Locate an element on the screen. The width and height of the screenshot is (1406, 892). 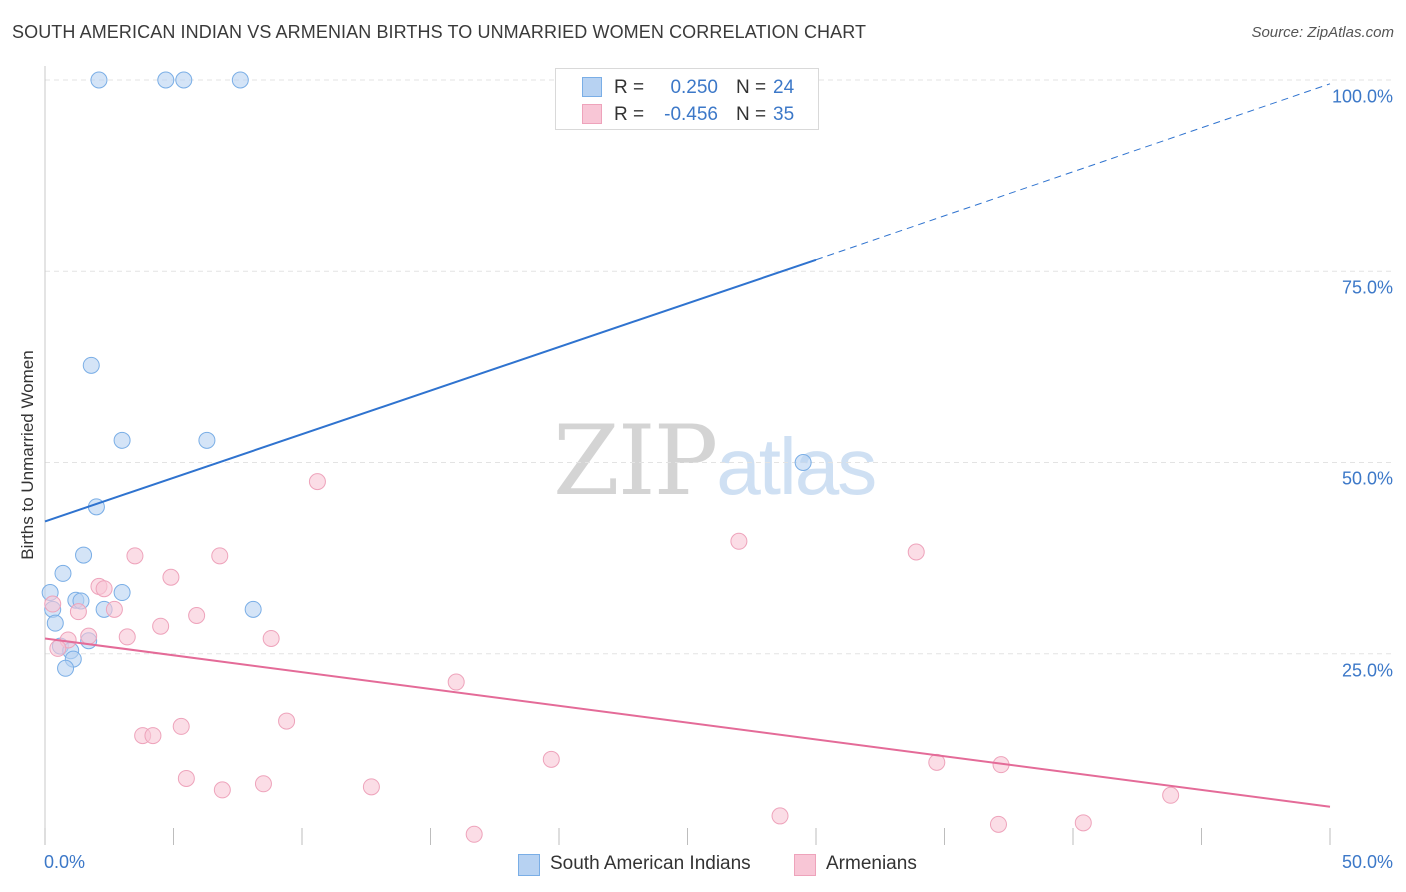
legend-label: South American Indians is located at coordinates (650, 863).